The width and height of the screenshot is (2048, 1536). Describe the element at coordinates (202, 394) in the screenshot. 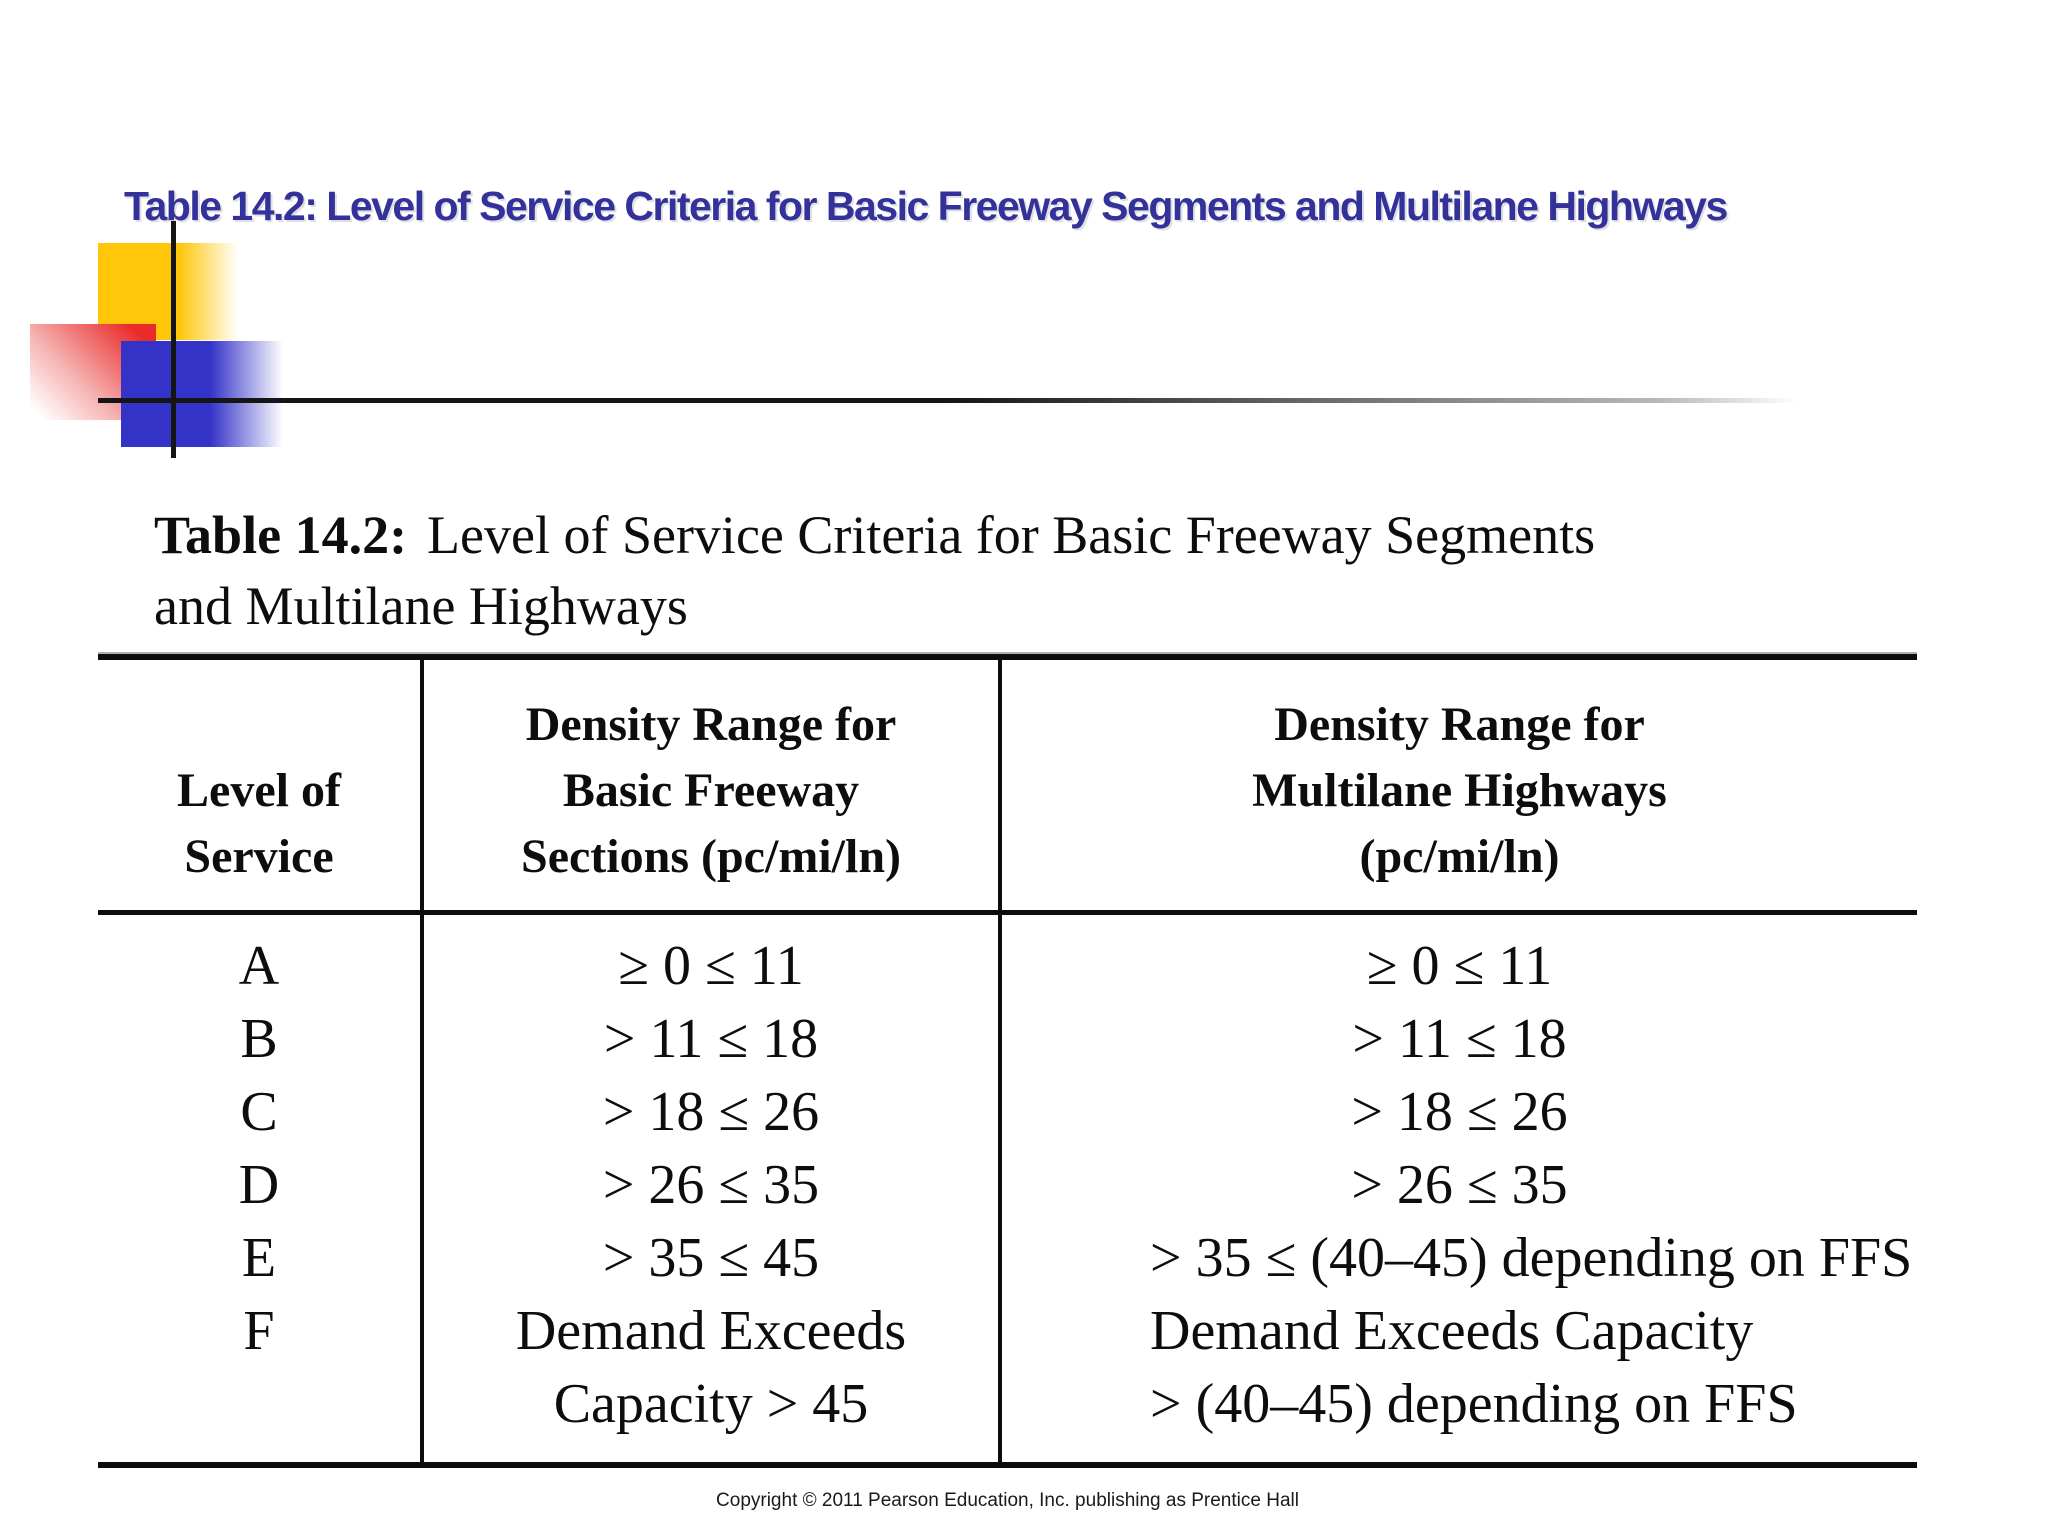

I see `decoration-blue-square` at that location.